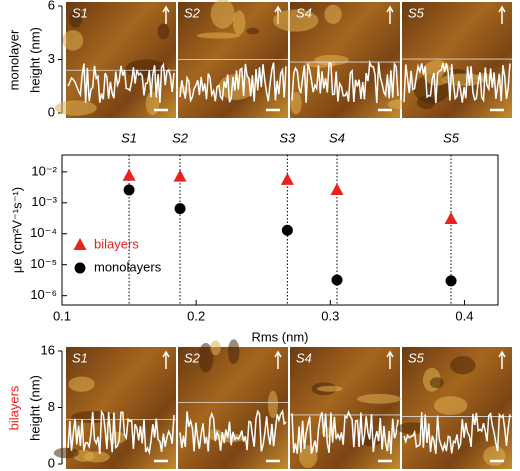  Describe the element at coordinates (51, 6) in the screenshot. I see `y-tick-label: 6` at that location.